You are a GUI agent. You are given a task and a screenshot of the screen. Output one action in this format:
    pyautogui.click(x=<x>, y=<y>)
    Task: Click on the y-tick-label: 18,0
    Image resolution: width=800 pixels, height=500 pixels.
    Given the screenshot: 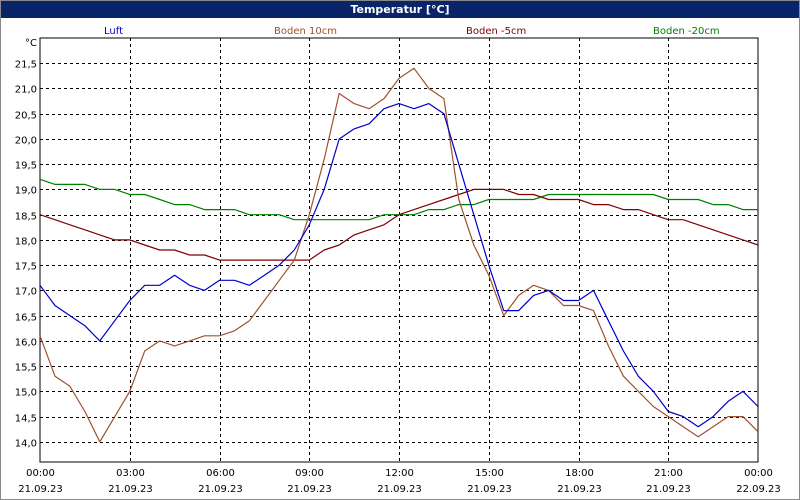 What is the action you would take?
    pyautogui.click(x=26, y=242)
    